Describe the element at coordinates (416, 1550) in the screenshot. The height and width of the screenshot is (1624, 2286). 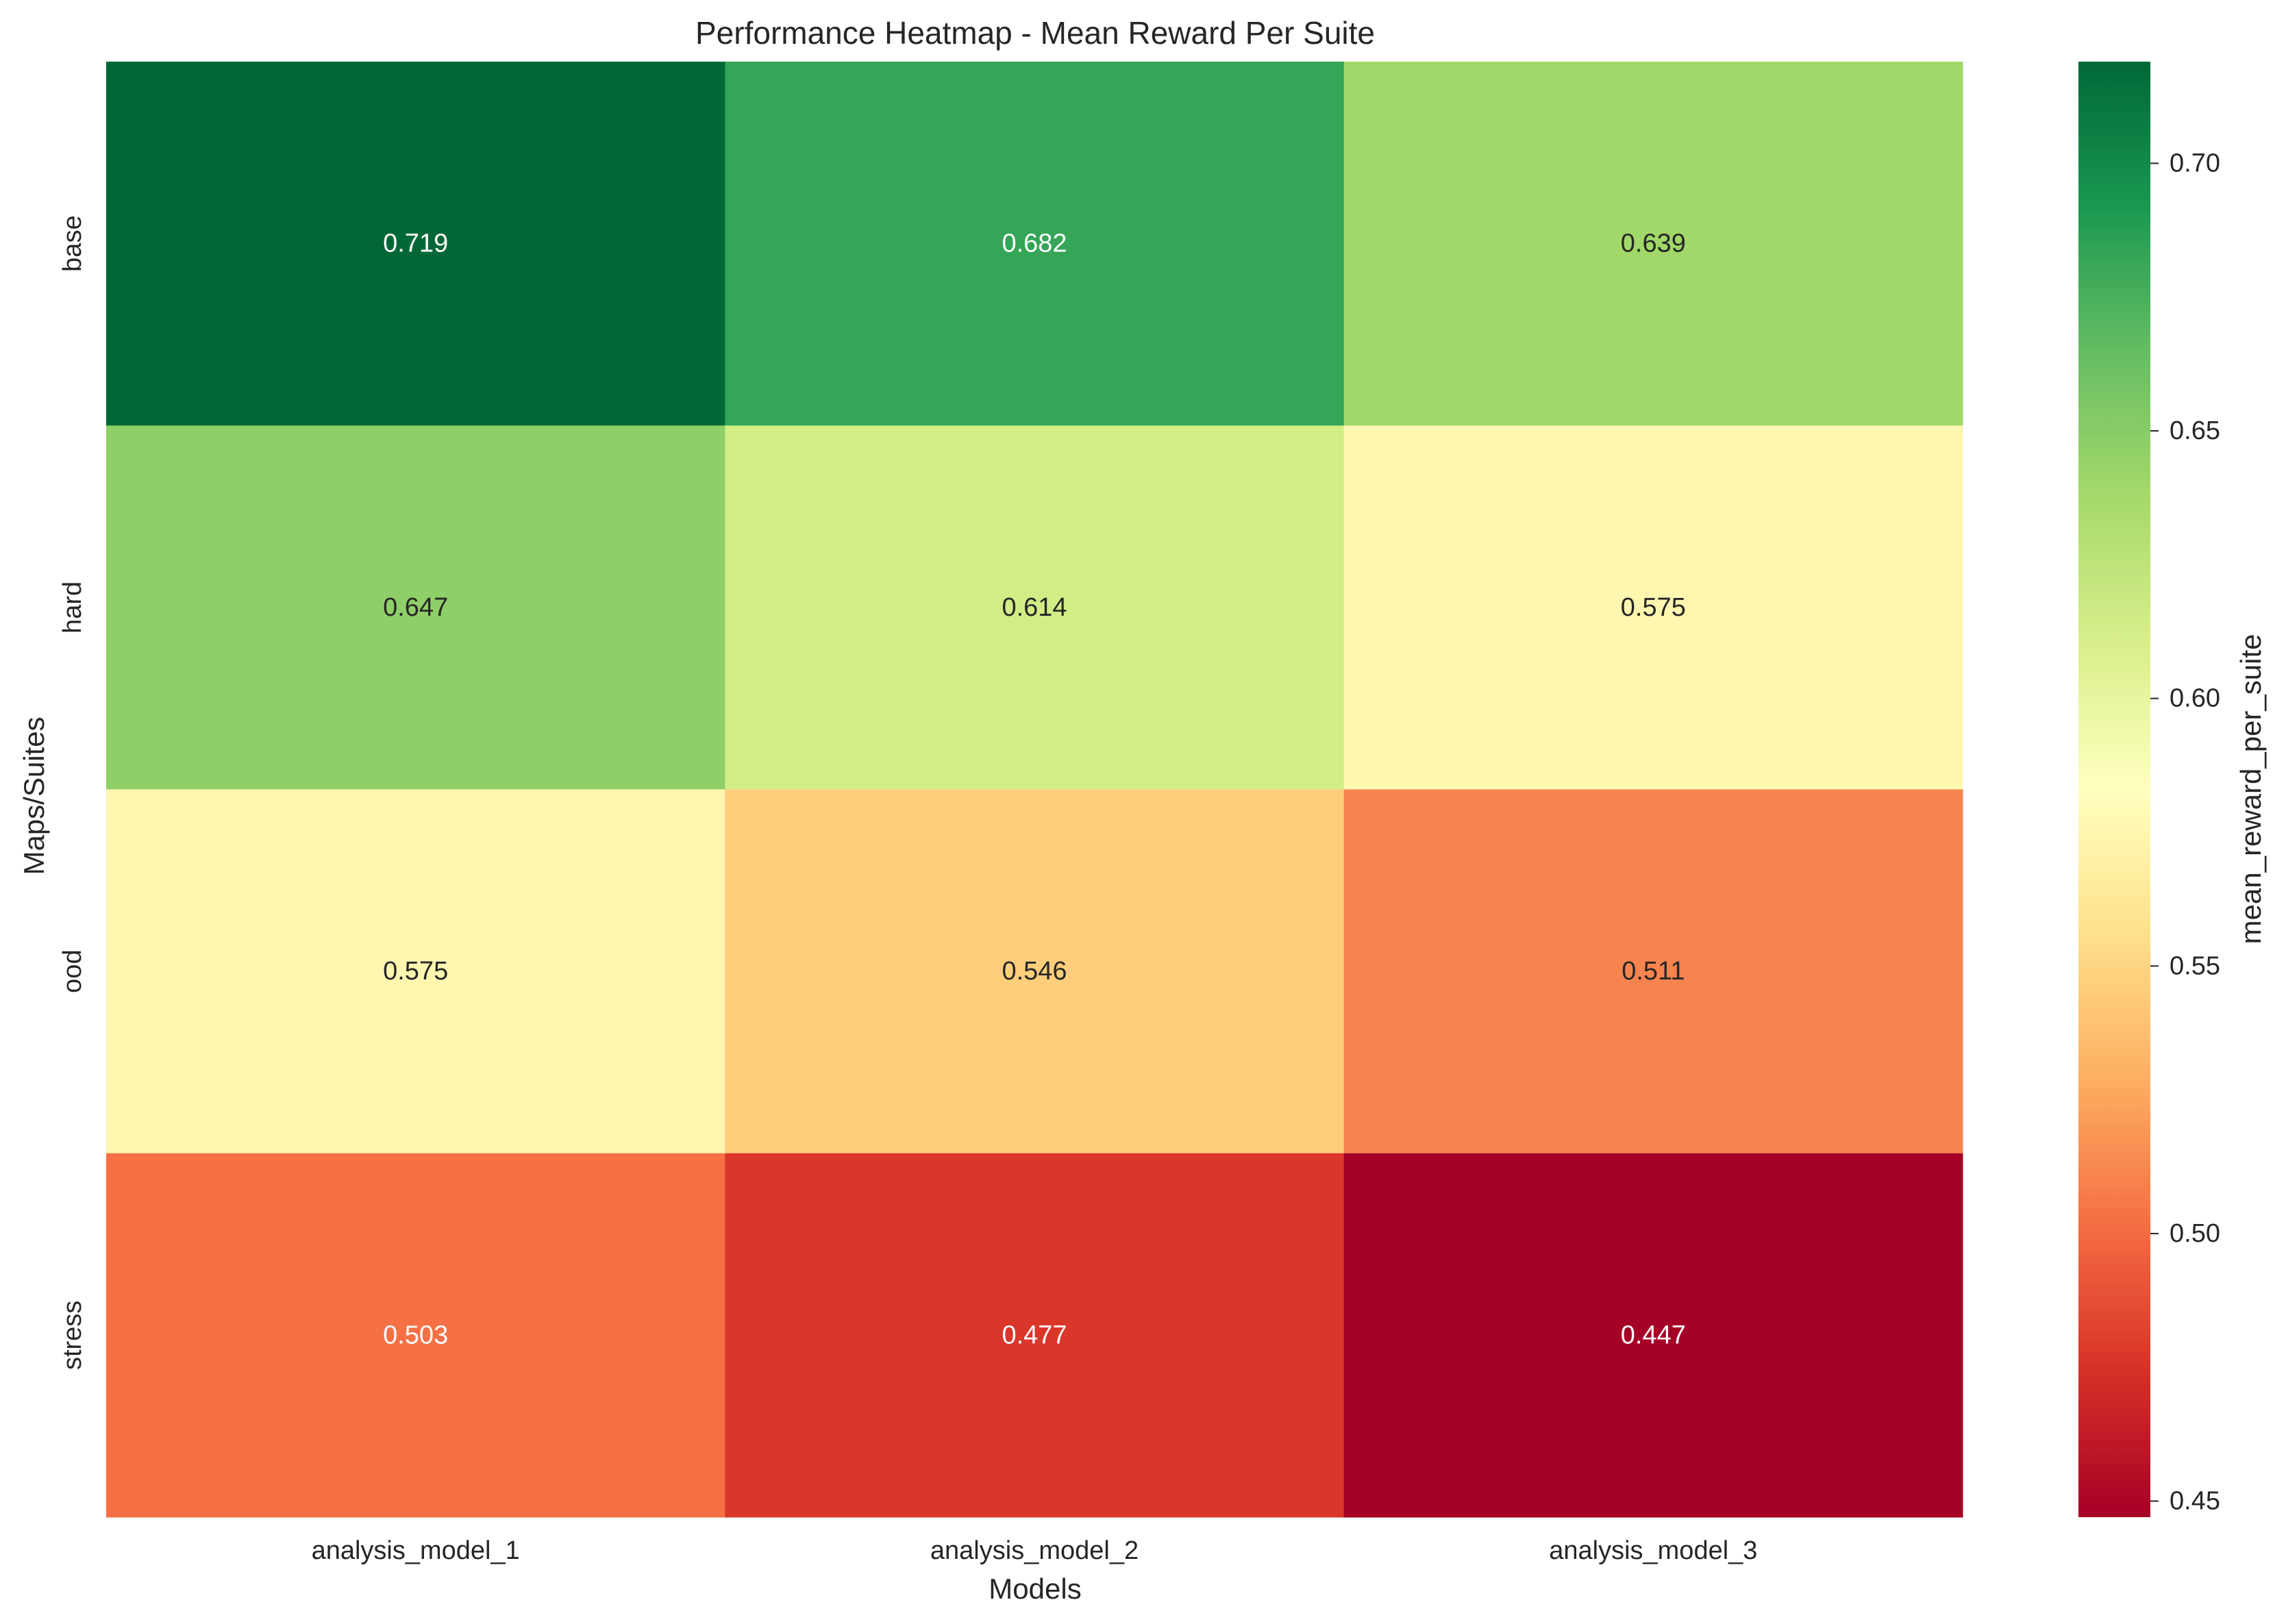
I see `x-tick-label: analysis_model_1` at that location.